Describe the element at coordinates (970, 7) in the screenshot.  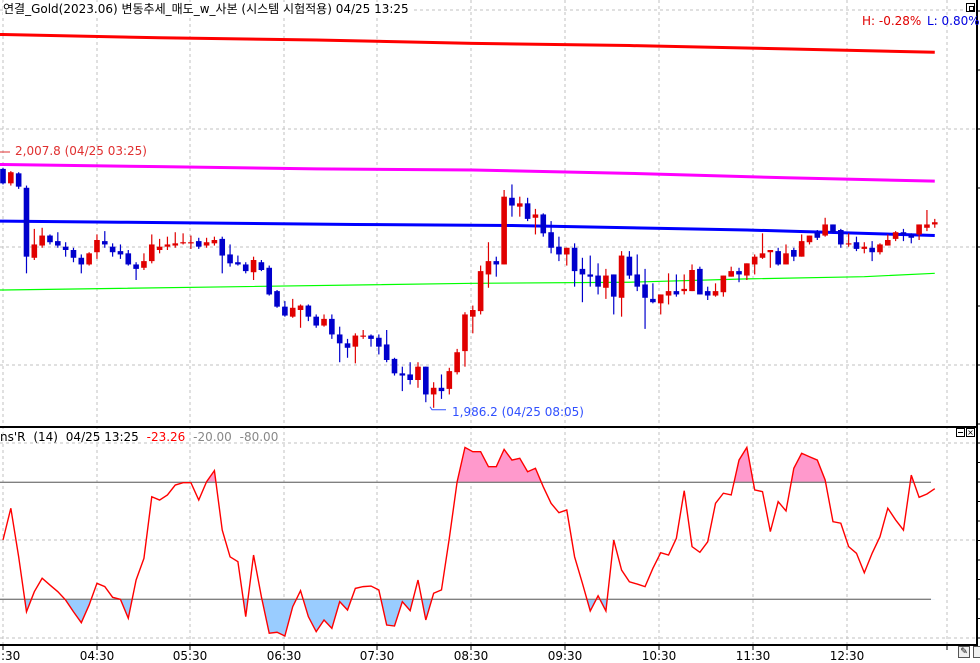
I see `maximize-icon` at that location.